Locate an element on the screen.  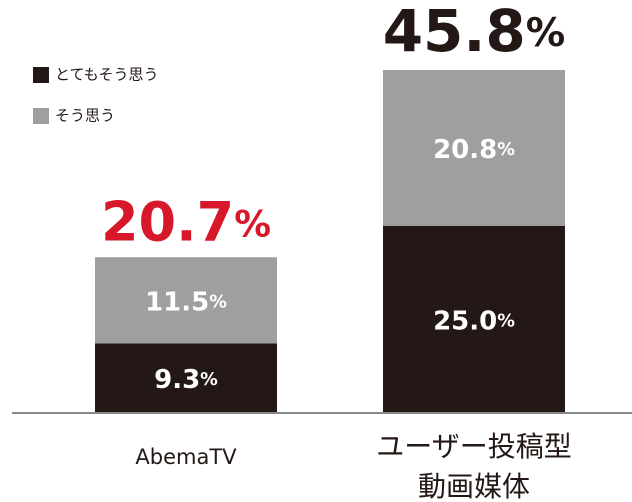
legend-label: とてもそう思う is located at coordinates (107, 75).